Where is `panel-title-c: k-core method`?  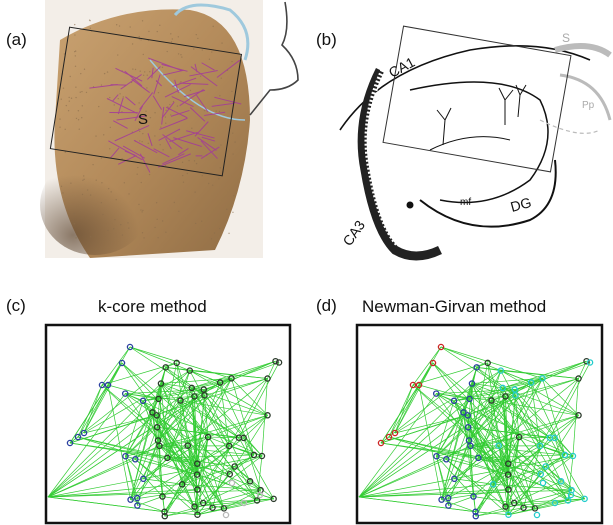 panel-title-c: k-core method is located at coordinates (152, 306).